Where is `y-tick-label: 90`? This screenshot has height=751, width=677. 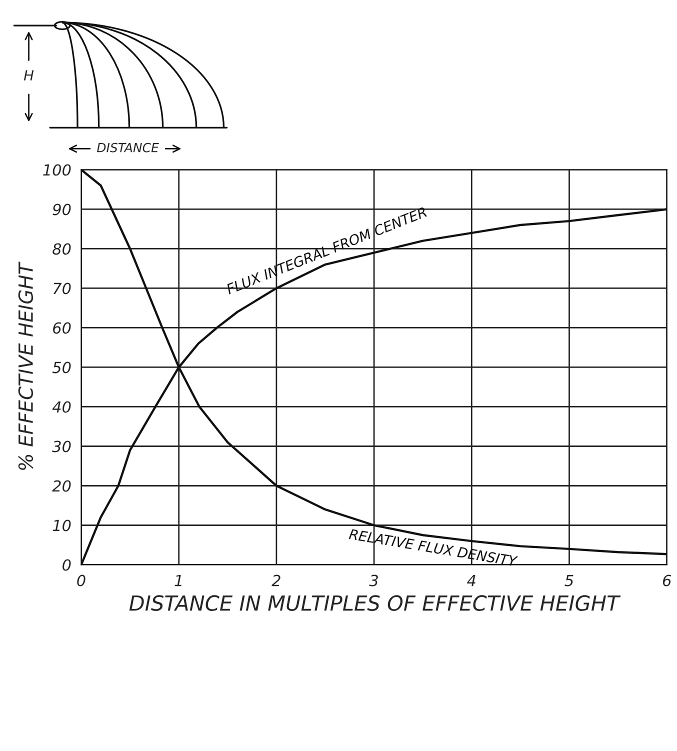 y-tick-label: 90 is located at coordinates (61, 210).